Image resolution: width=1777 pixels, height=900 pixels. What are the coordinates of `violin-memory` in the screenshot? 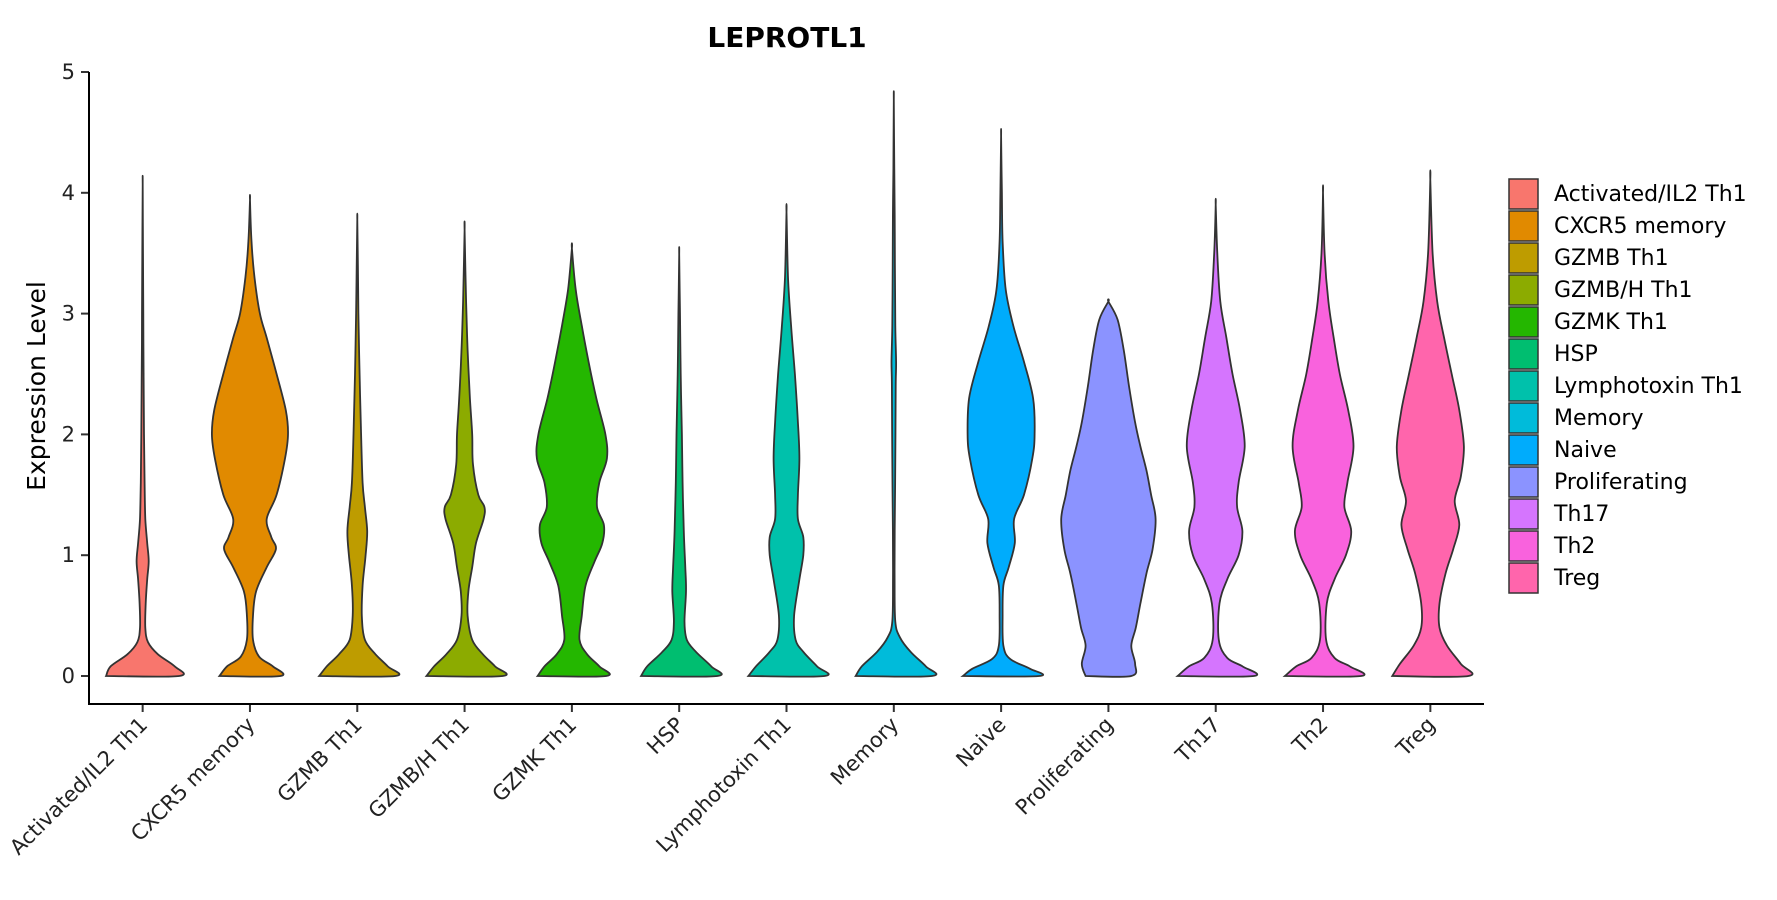 It's located at (896, 384).